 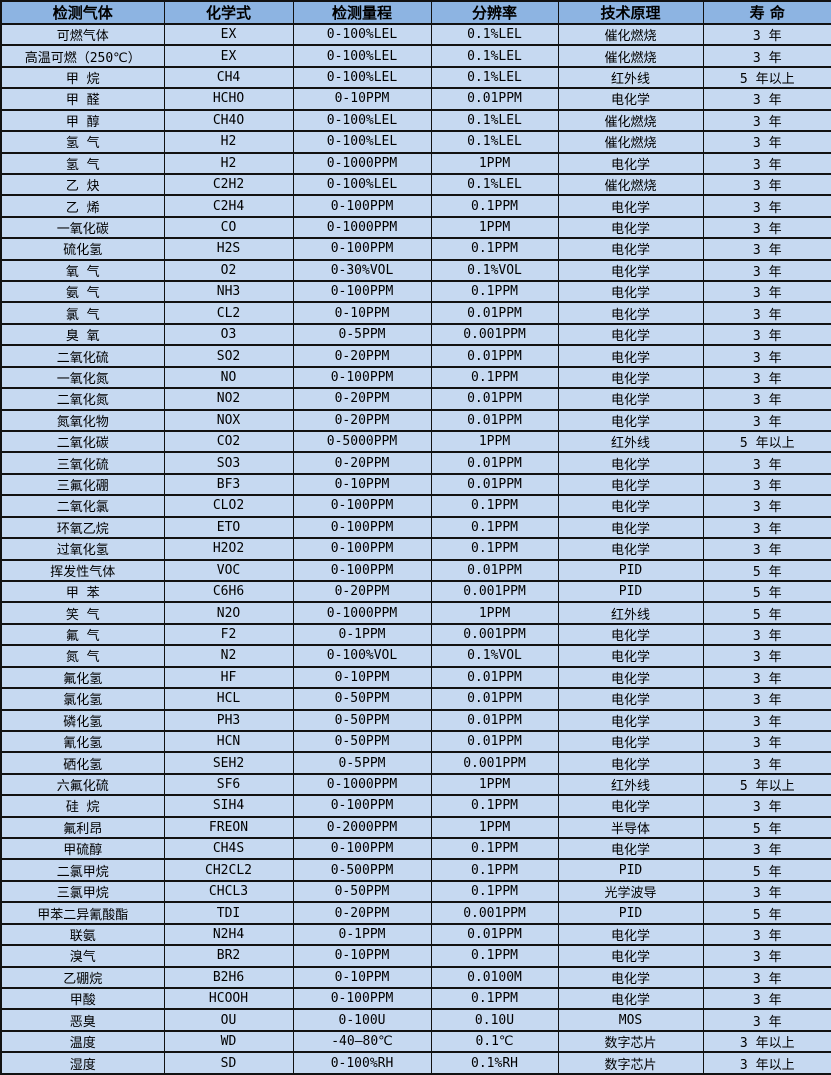 What do you see at coordinates (415, 998) in the screenshot?
I see `table-row: 甲酸 HCOOH 0-100PPM 0.1PPM 电化学 3 年` at bounding box center [415, 998].